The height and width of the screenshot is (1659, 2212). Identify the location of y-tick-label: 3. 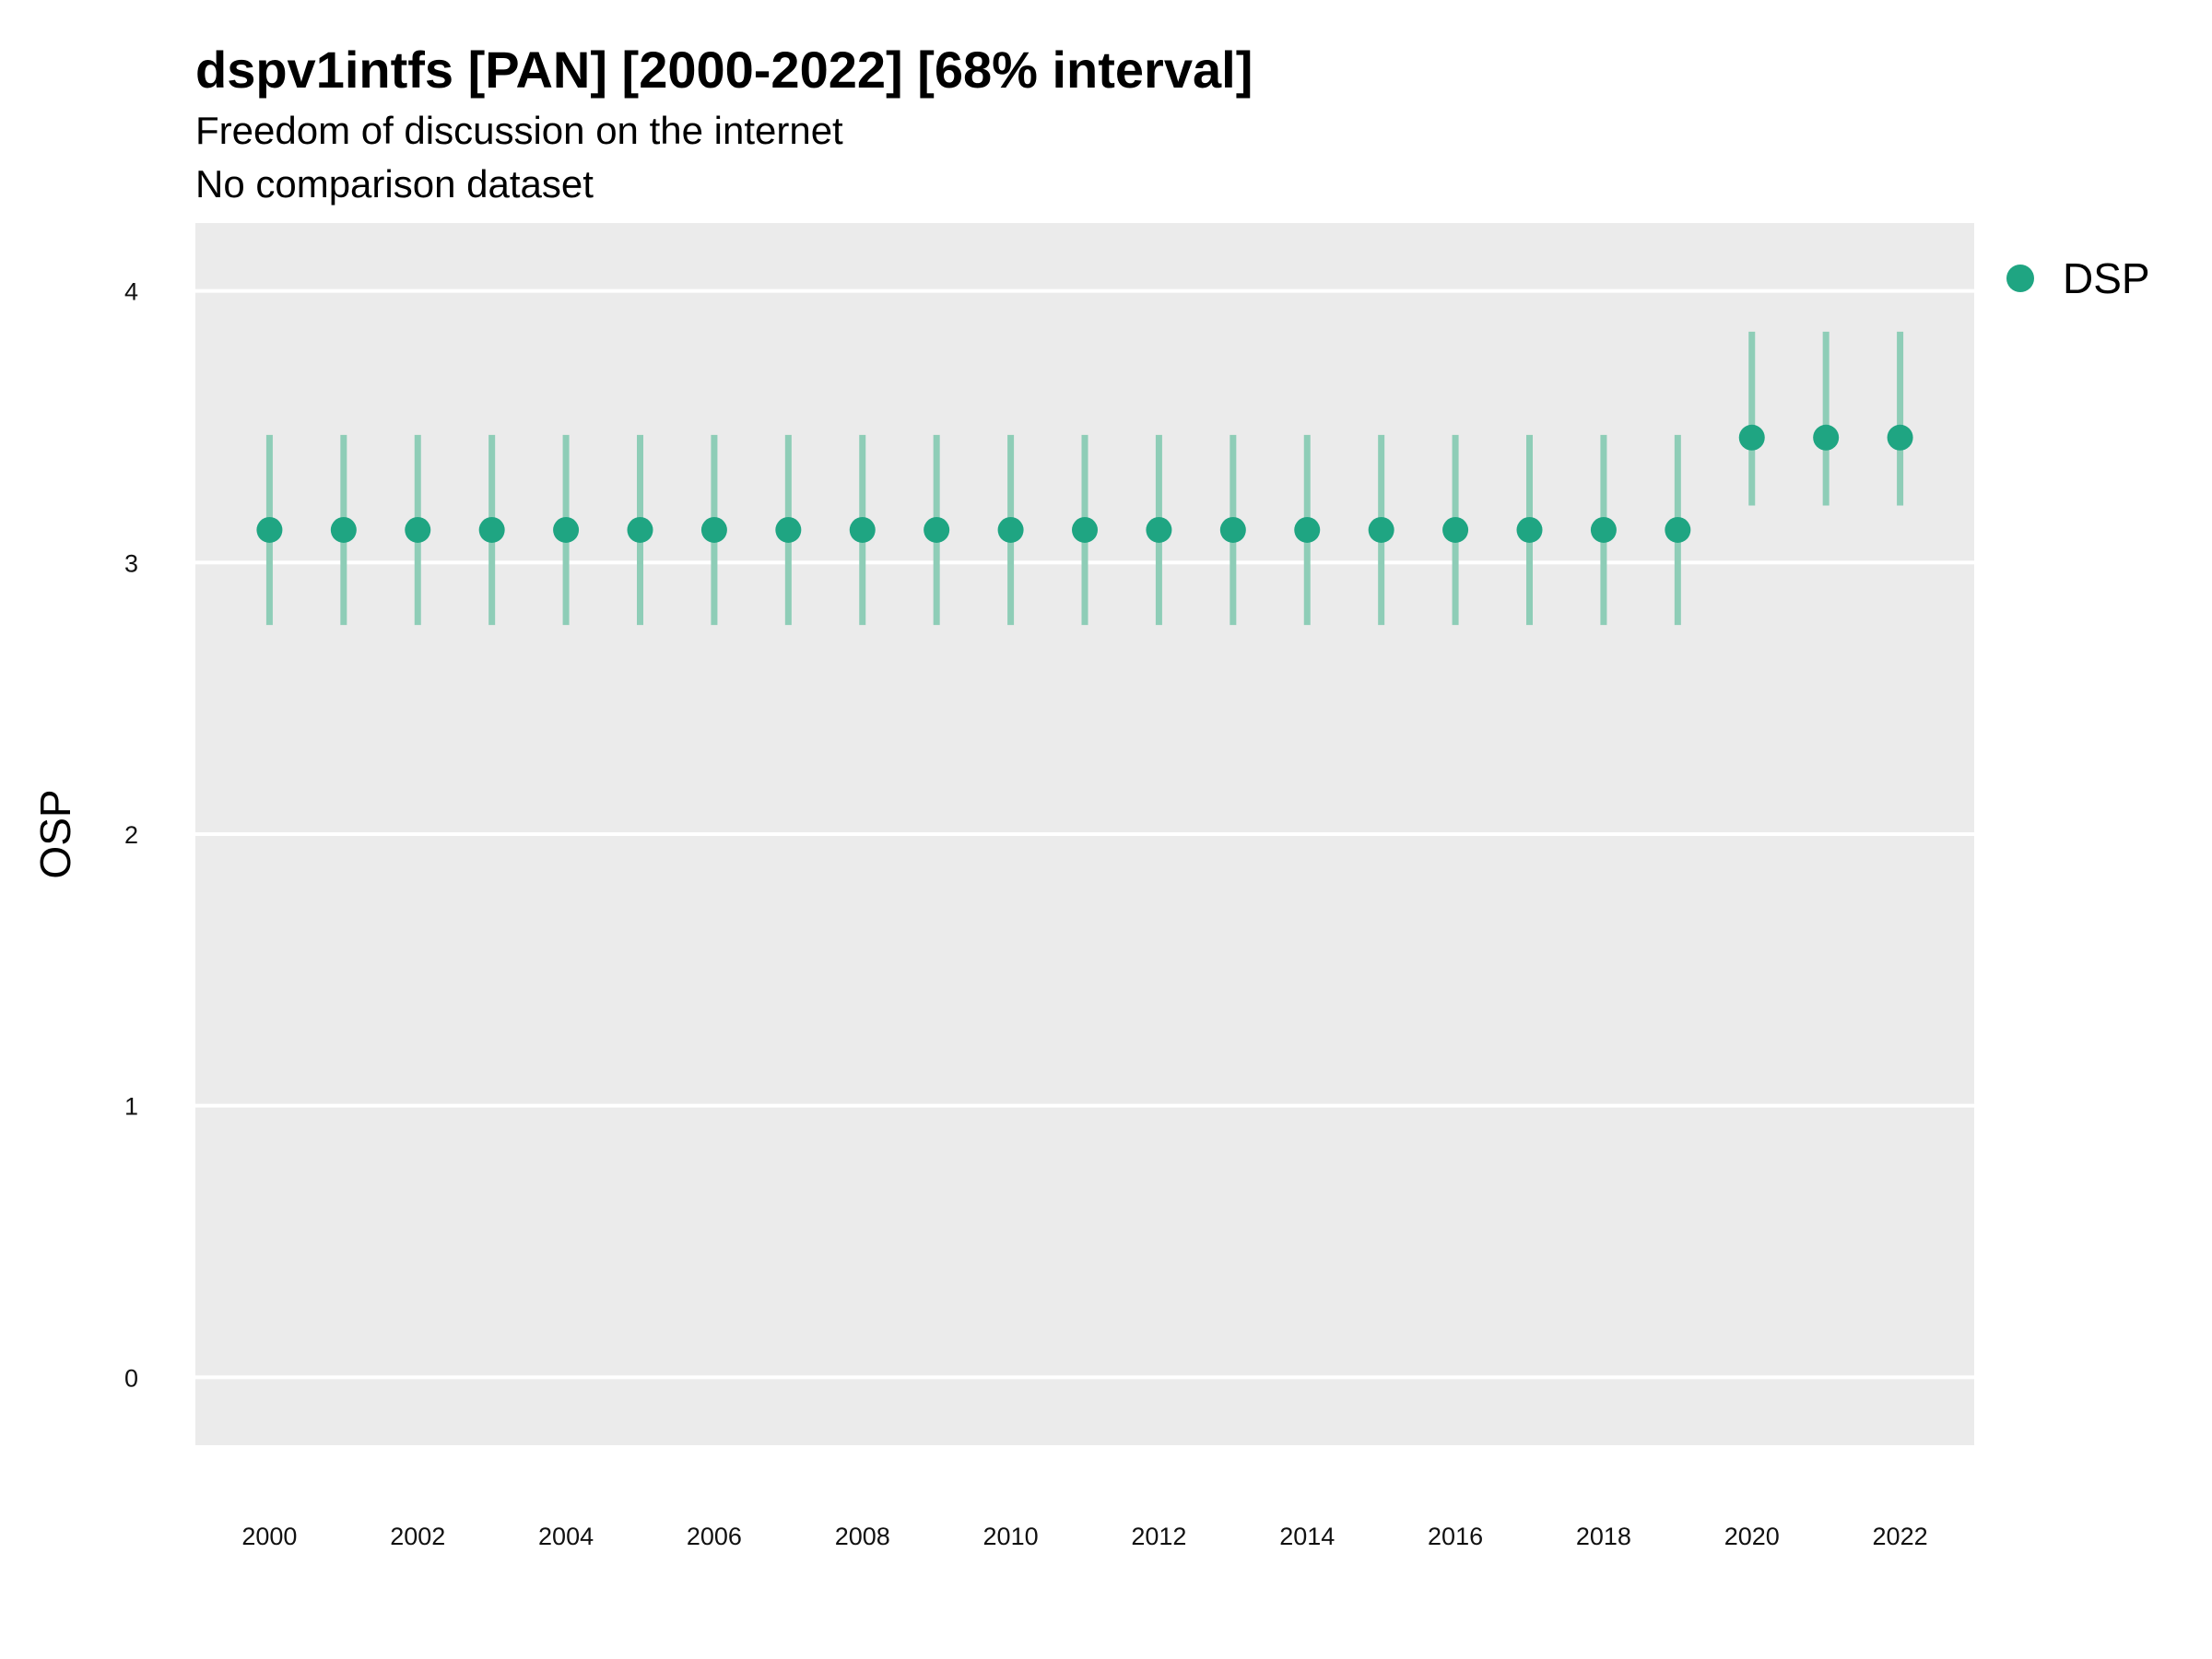
(131, 563).